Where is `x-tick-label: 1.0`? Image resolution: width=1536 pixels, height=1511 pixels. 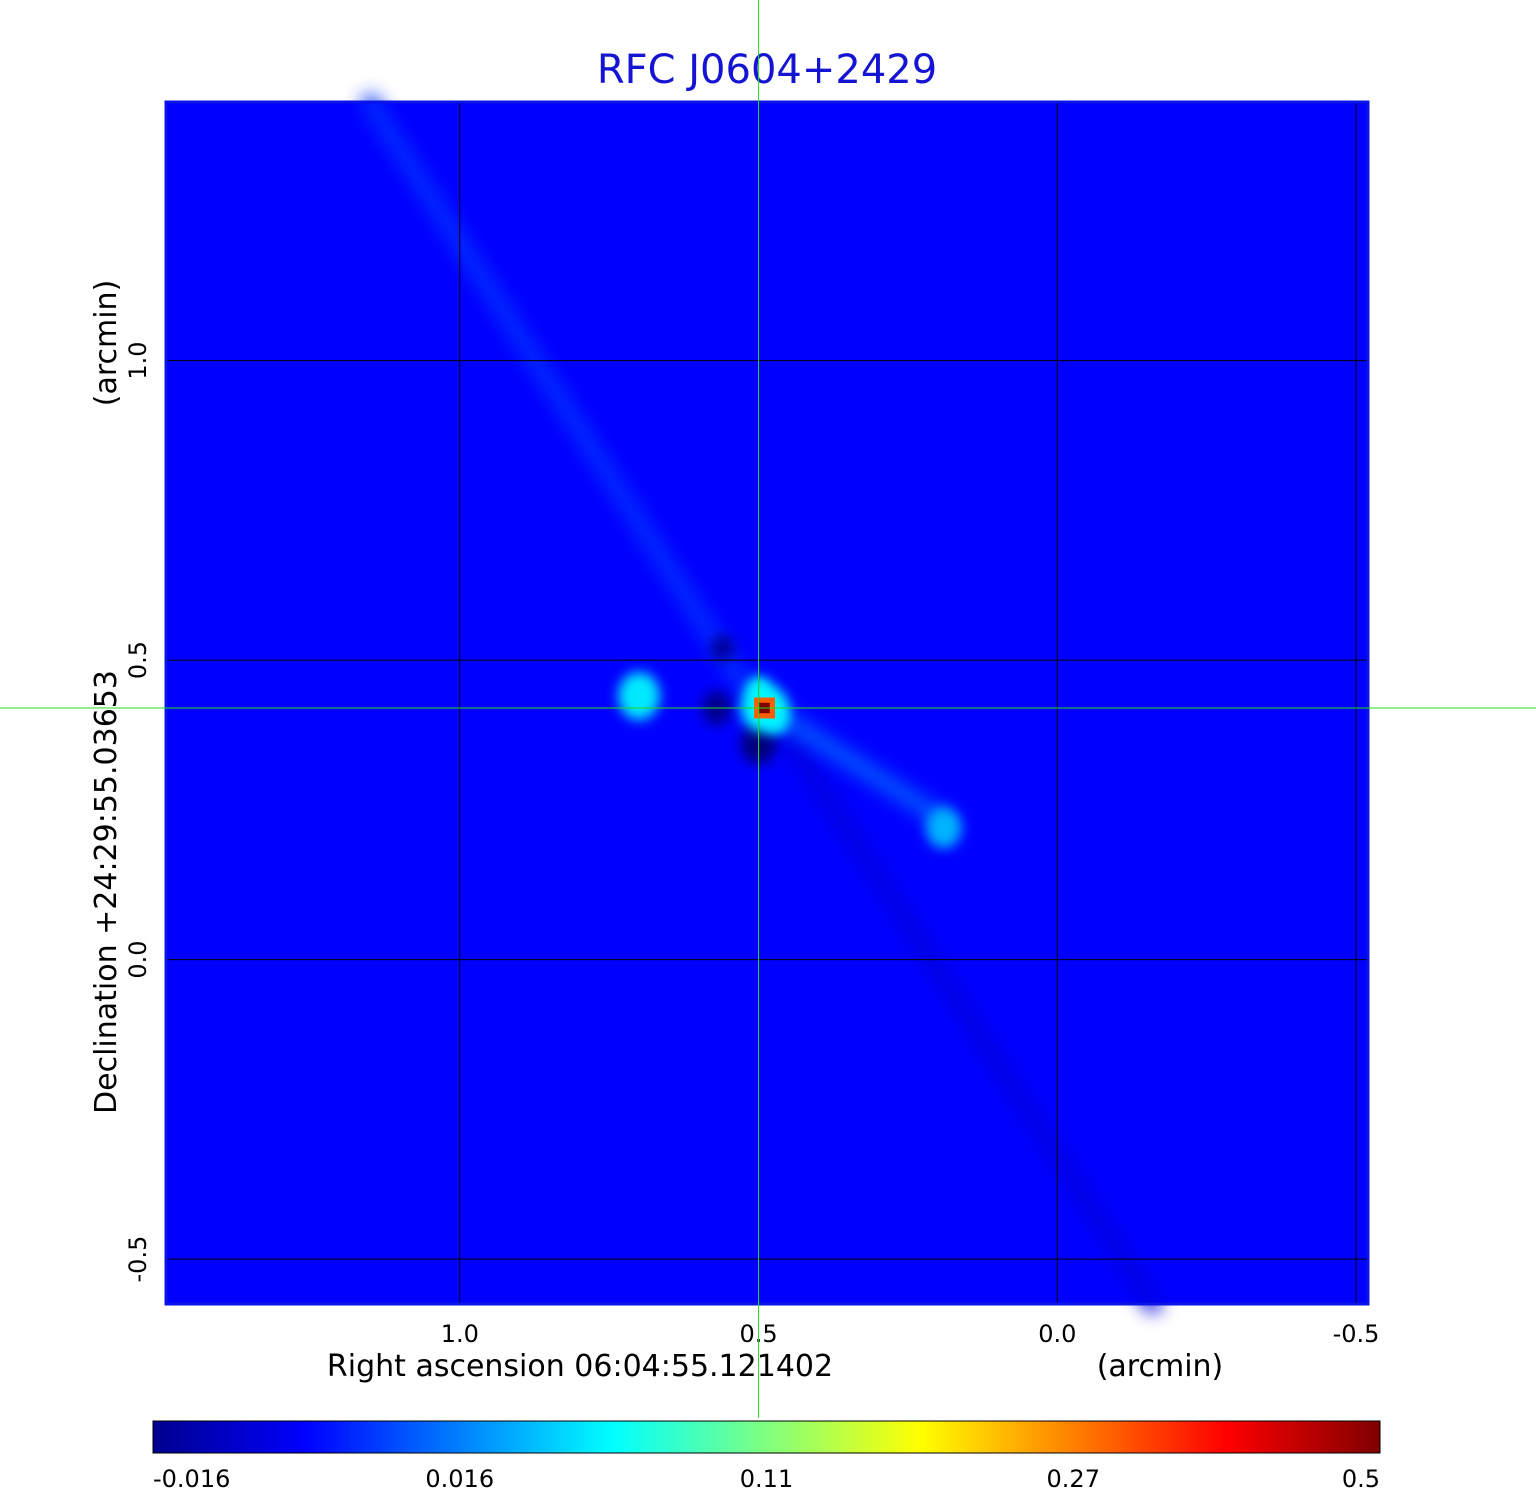
x-tick-label: 1.0 is located at coordinates (460, 1334).